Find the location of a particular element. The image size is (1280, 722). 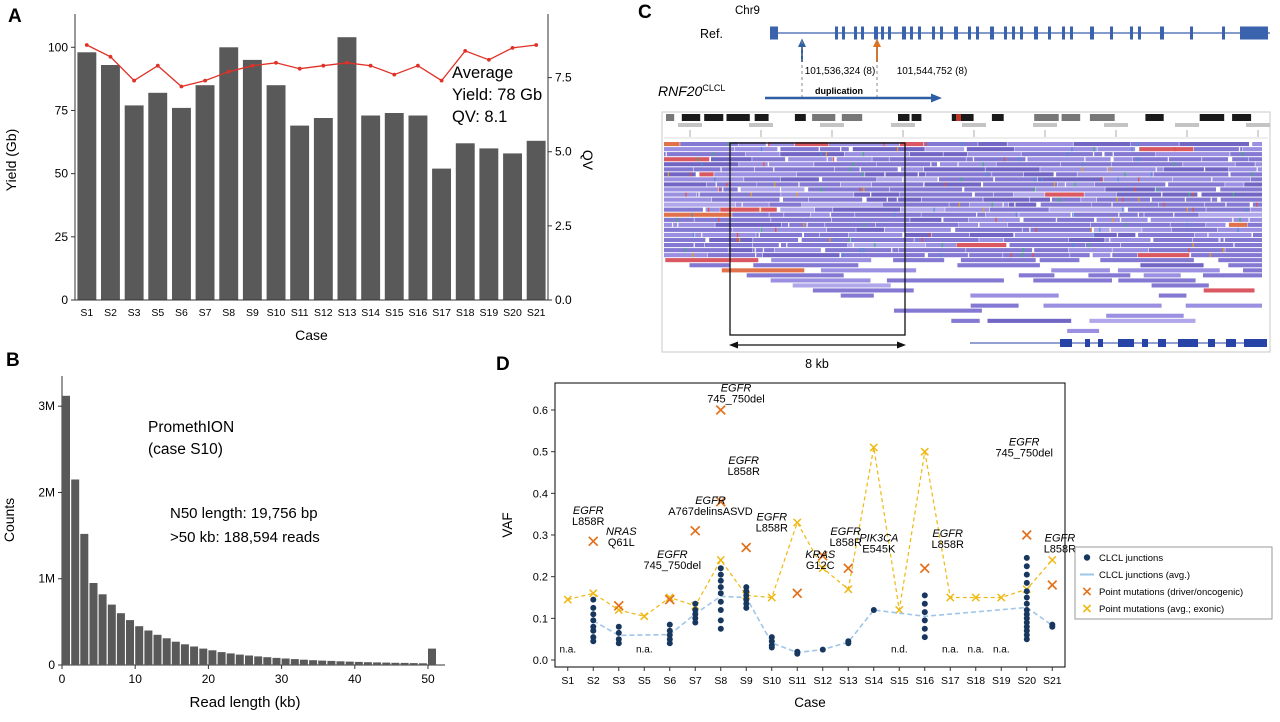

svg-text: NRAS is located at coordinates (621, 532).